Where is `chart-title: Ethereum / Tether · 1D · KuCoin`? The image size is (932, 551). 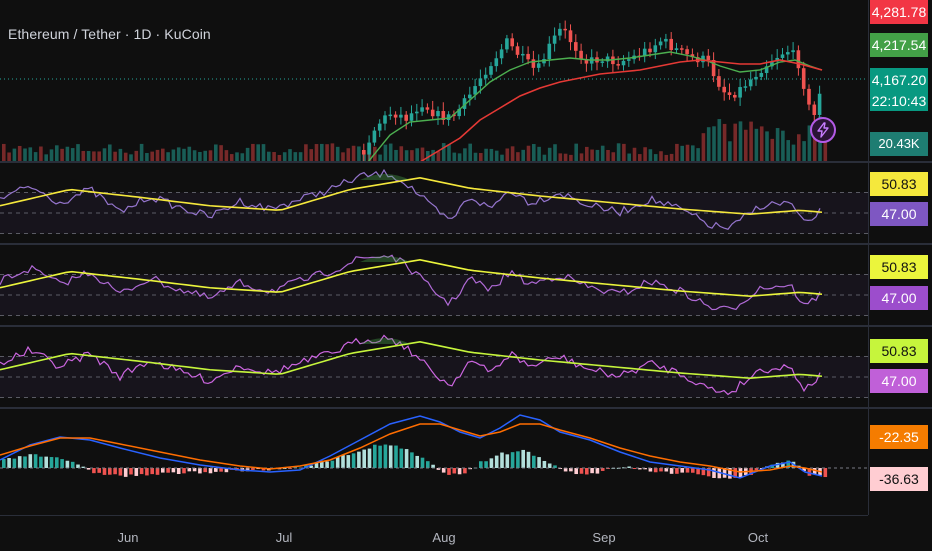 chart-title: Ethereum / Tether · 1D · KuCoin is located at coordinates (109, 34).